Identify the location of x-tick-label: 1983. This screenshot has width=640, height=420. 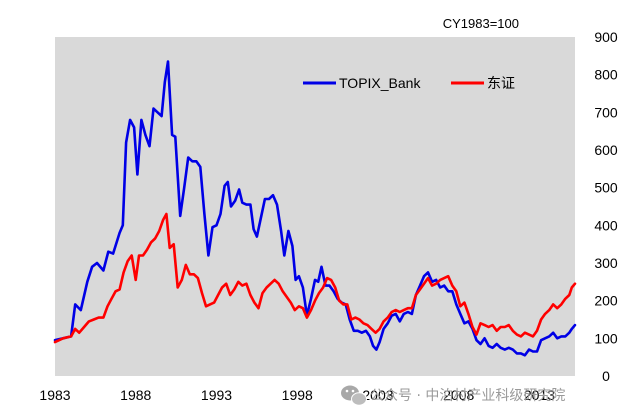
(54, 395).